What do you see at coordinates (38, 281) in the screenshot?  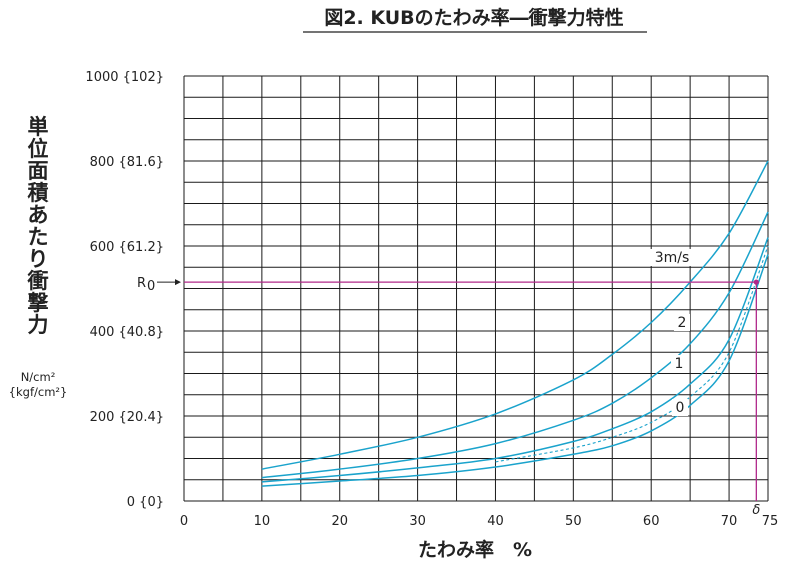 I see `y-axis-title-char: 衝` at bounding box center [38, 281].